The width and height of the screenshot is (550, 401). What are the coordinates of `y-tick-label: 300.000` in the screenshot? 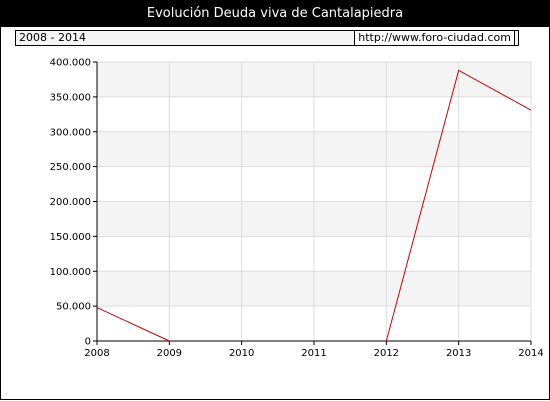 It's located at (70, 132).